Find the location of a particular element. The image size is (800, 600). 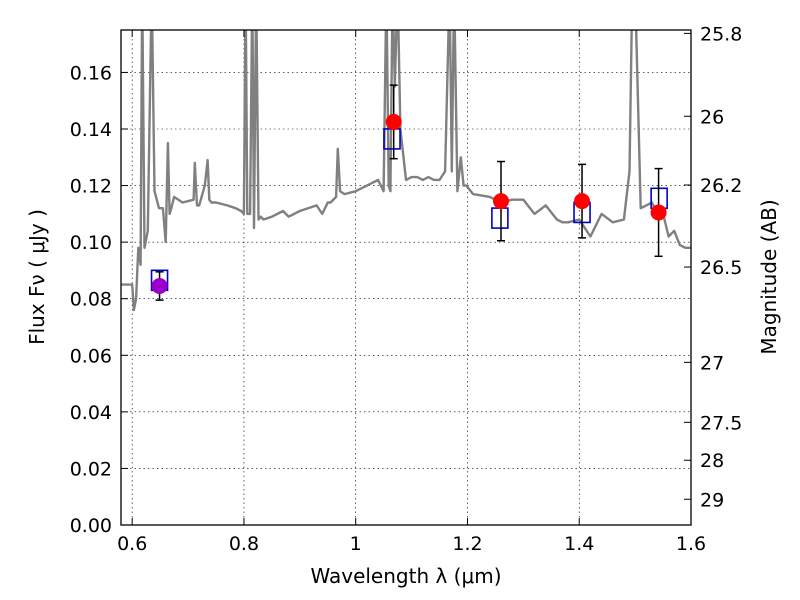

y2-tick-label: 29 is located at coordinates (712, 500).